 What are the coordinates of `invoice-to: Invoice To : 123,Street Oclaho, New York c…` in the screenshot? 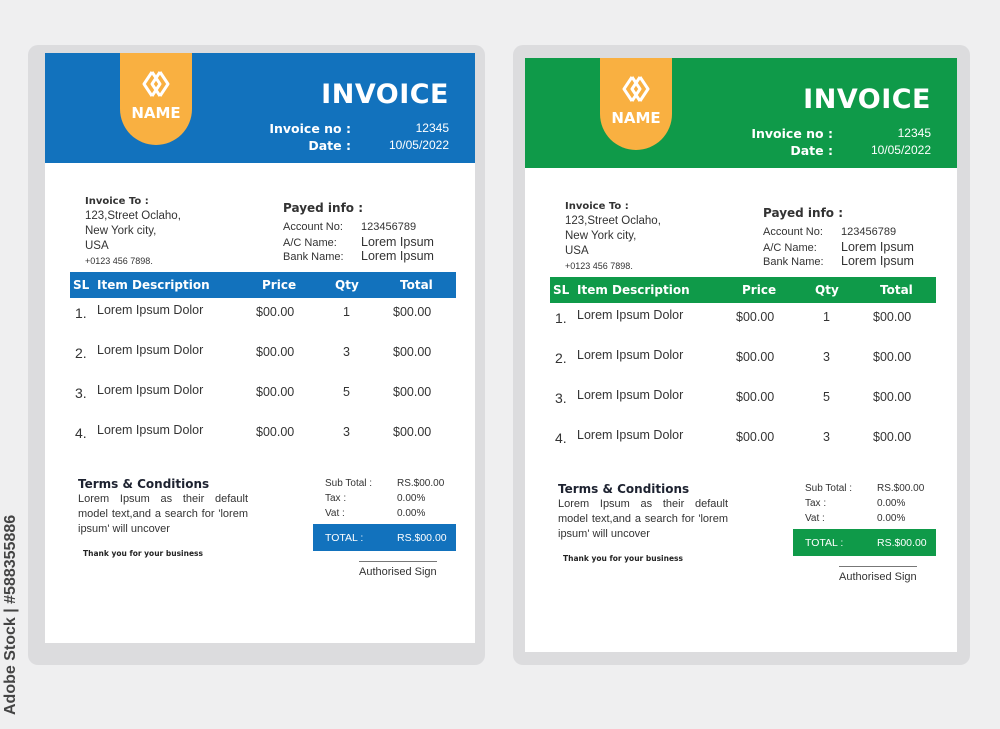 It's located at (133, 231).